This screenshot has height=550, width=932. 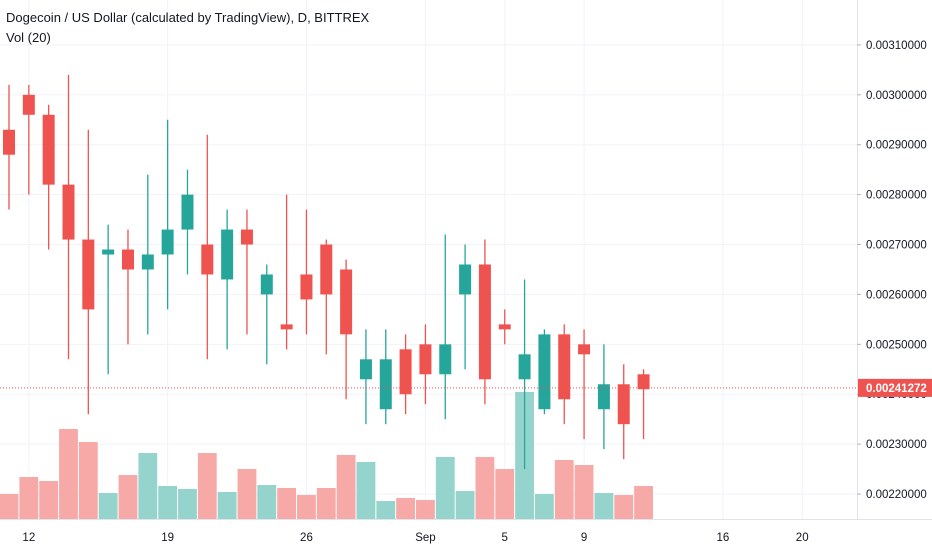 What do you see at coordinates (896, 445) in the screenshot?
I see `price-tick-label: 0.00230000` at bounding box center [896, 445].